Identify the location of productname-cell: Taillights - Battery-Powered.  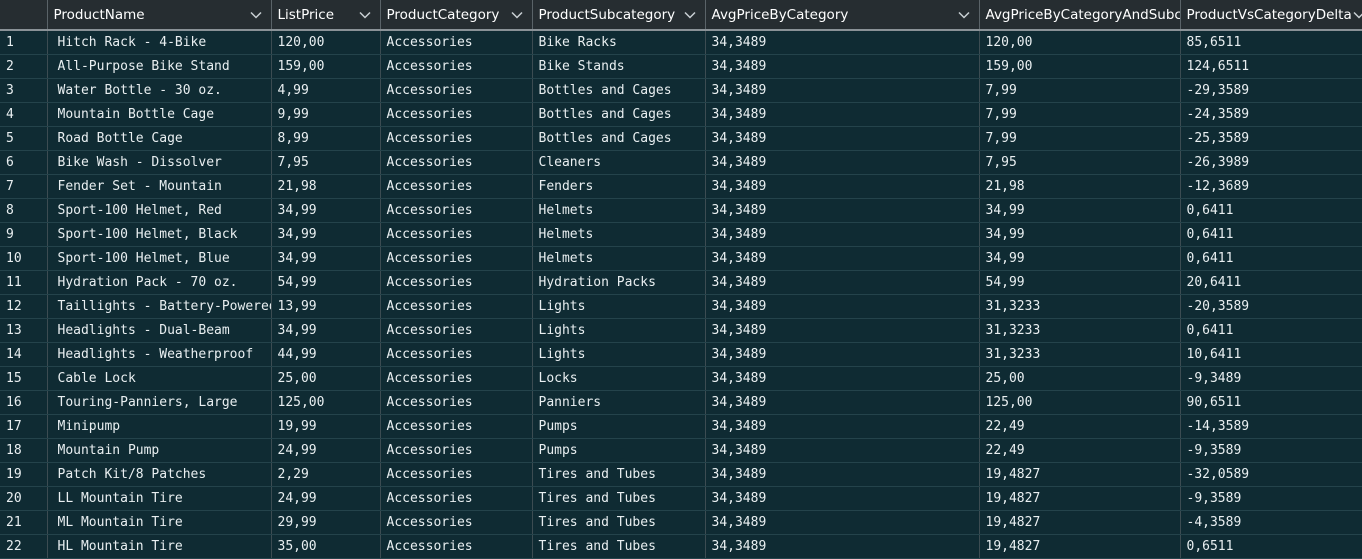
(159, 306).